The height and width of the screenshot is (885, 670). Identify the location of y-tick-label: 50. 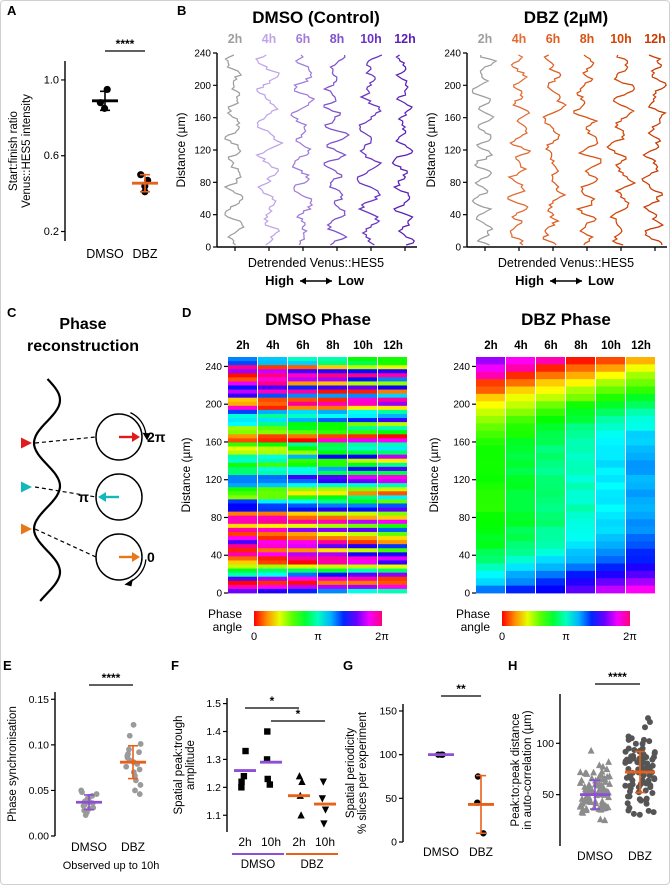
(391, 799).